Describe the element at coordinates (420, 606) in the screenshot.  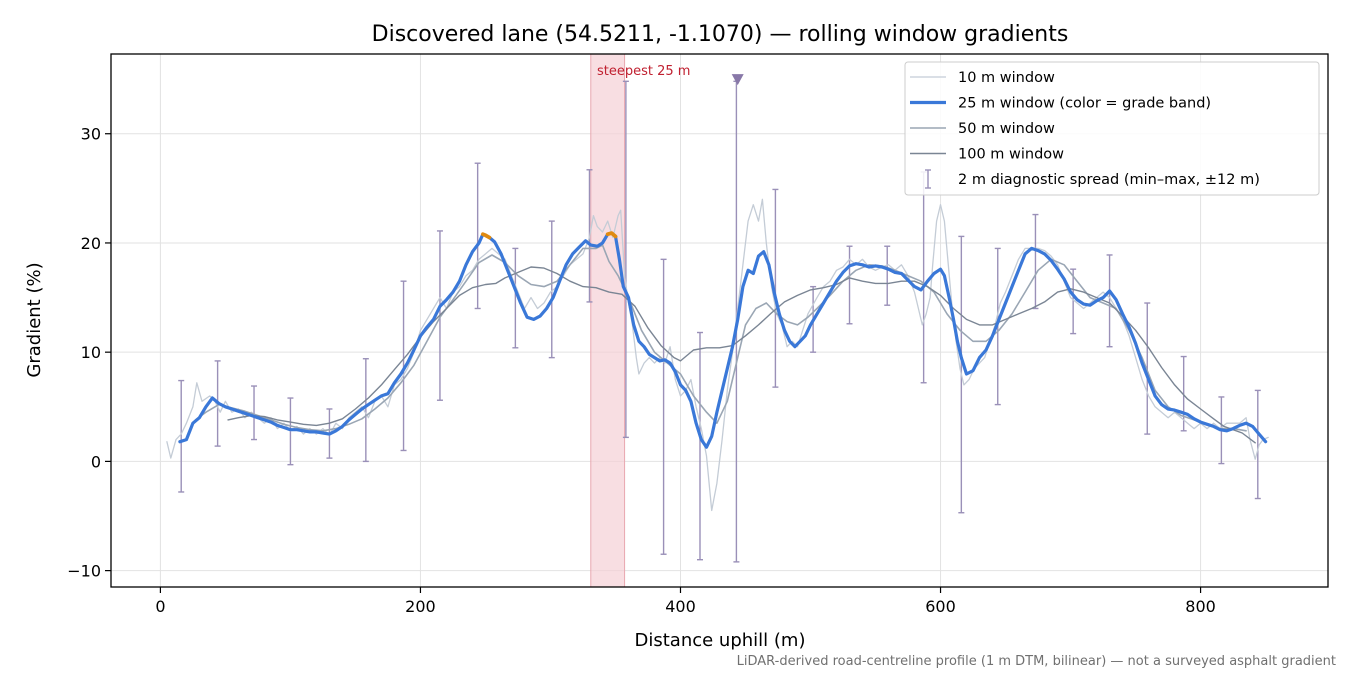
I see `x-tick-label: 200` at that location.